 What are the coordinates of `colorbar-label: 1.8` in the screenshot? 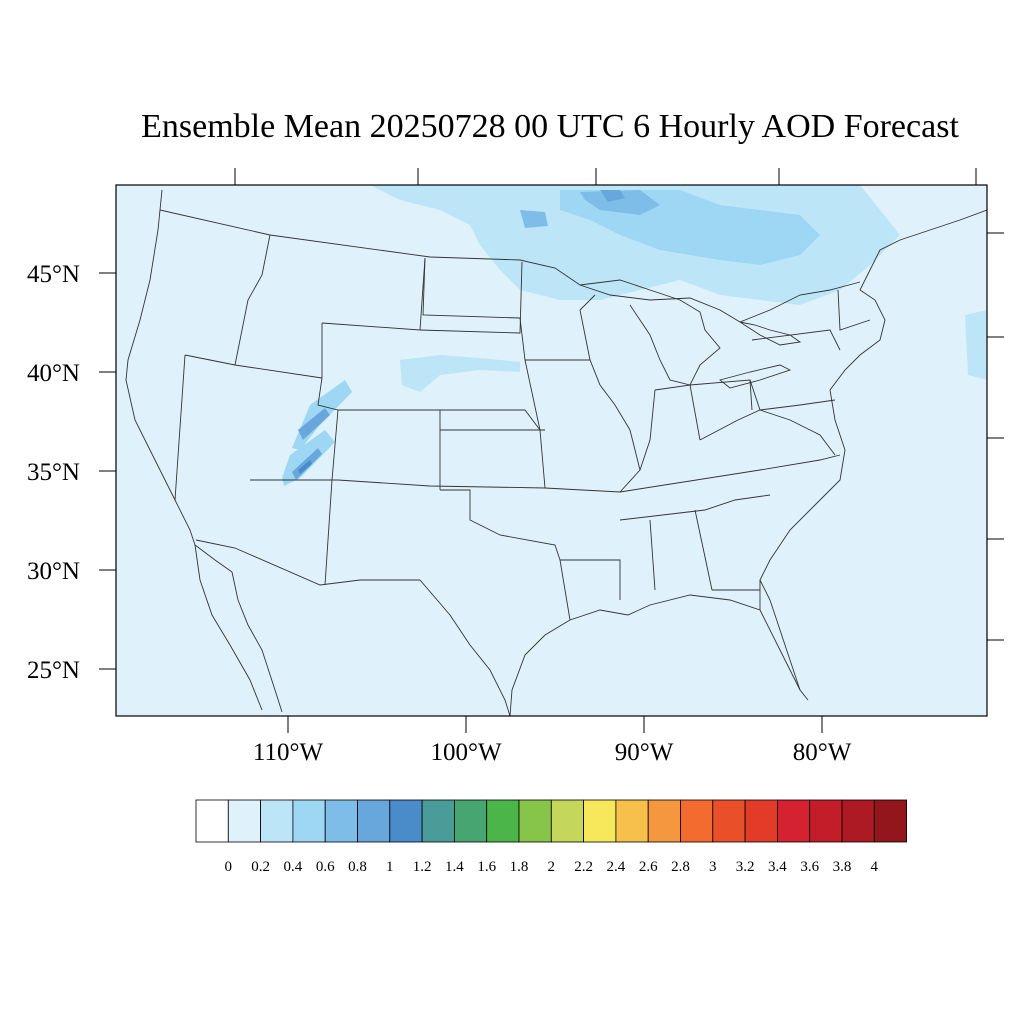 It's located at (519, 867).